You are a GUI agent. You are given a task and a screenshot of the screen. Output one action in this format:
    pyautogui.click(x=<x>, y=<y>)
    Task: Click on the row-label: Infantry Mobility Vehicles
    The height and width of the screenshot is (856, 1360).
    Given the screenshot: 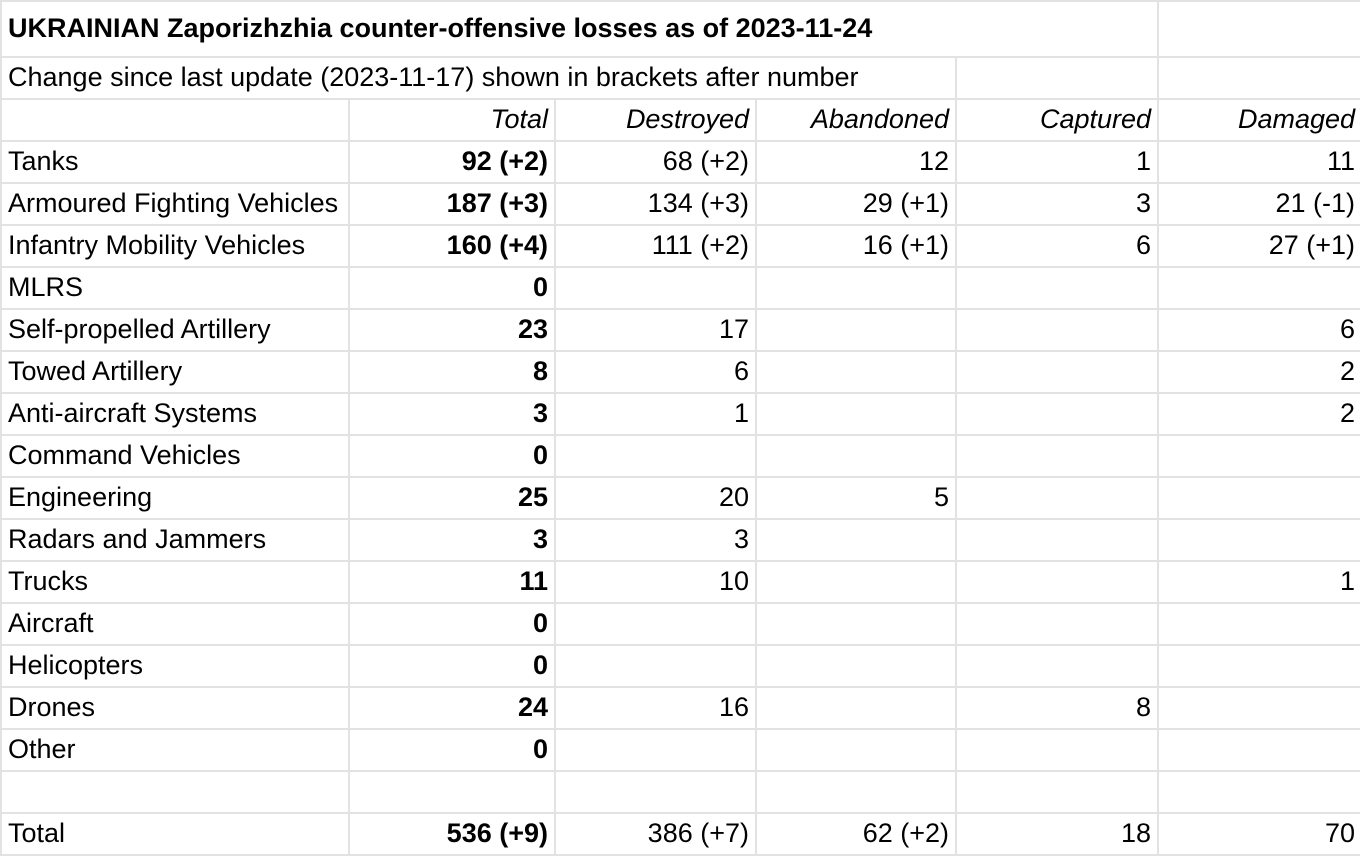 What is the action you would take?
    pyautogui.click(x=175, y=246)
    